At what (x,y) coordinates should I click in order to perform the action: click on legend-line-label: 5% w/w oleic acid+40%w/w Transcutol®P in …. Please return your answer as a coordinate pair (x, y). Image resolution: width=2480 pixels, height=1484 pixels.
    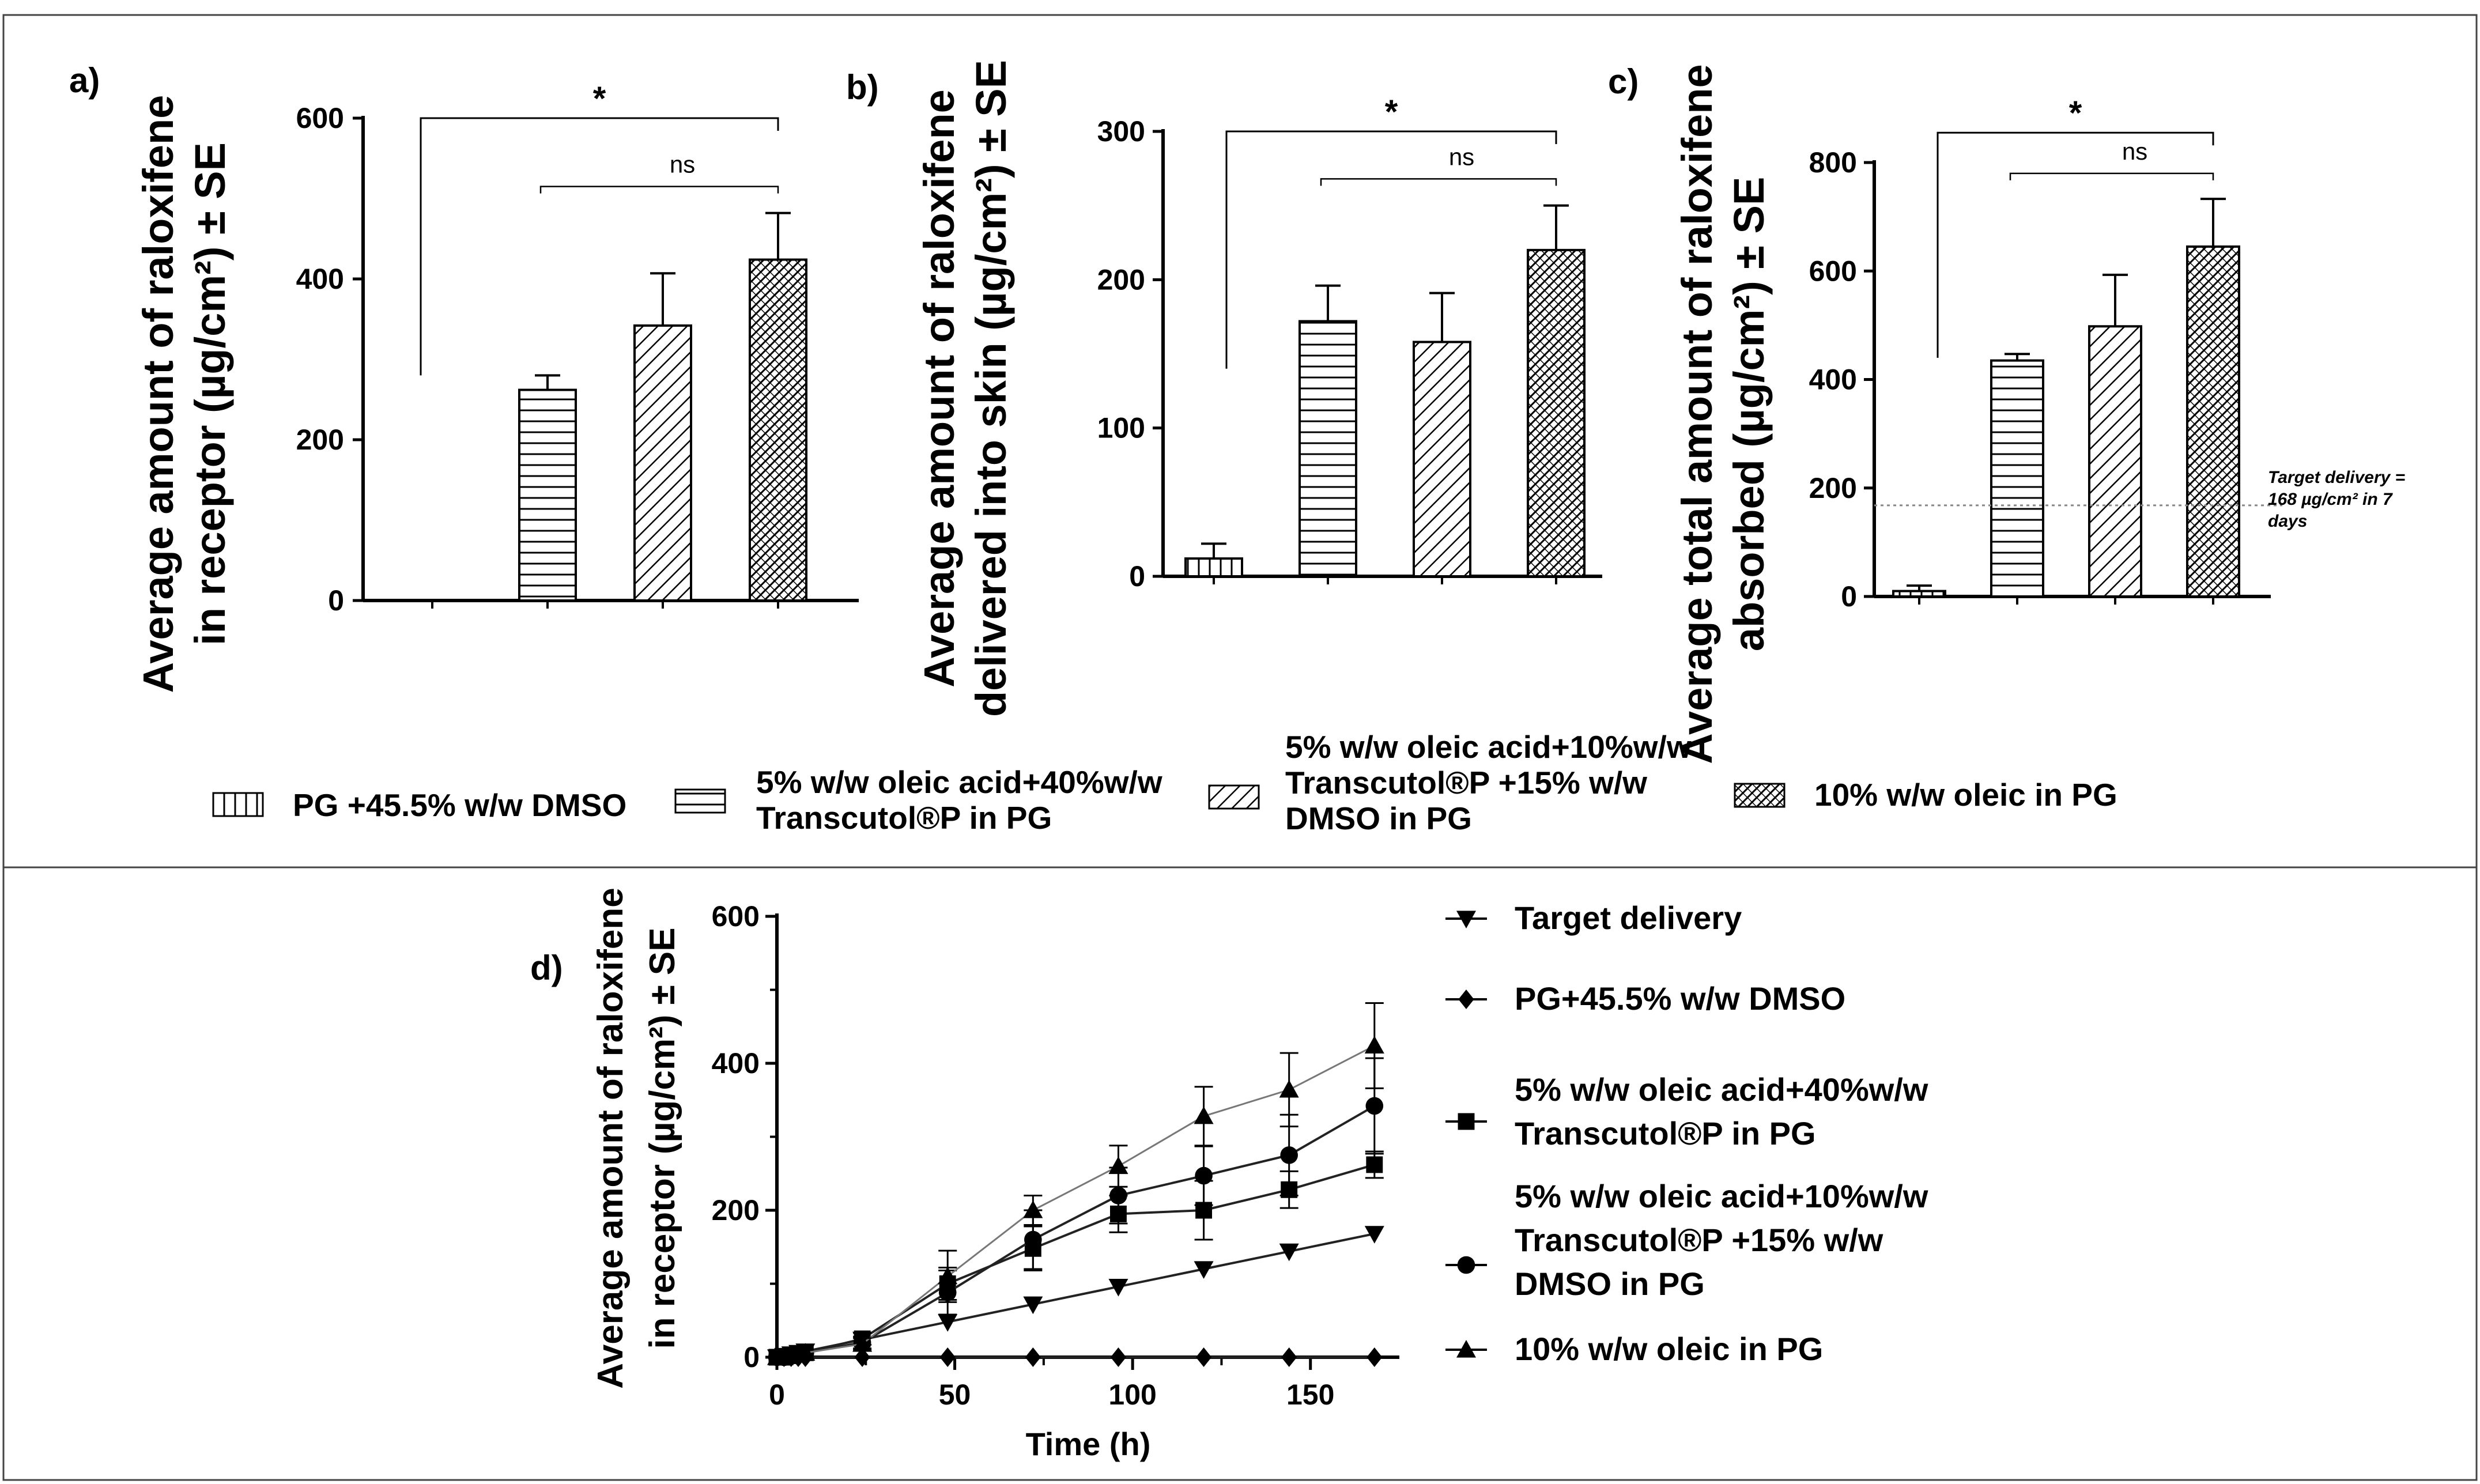
    Looking at the image, I should click on (1721, 1111).